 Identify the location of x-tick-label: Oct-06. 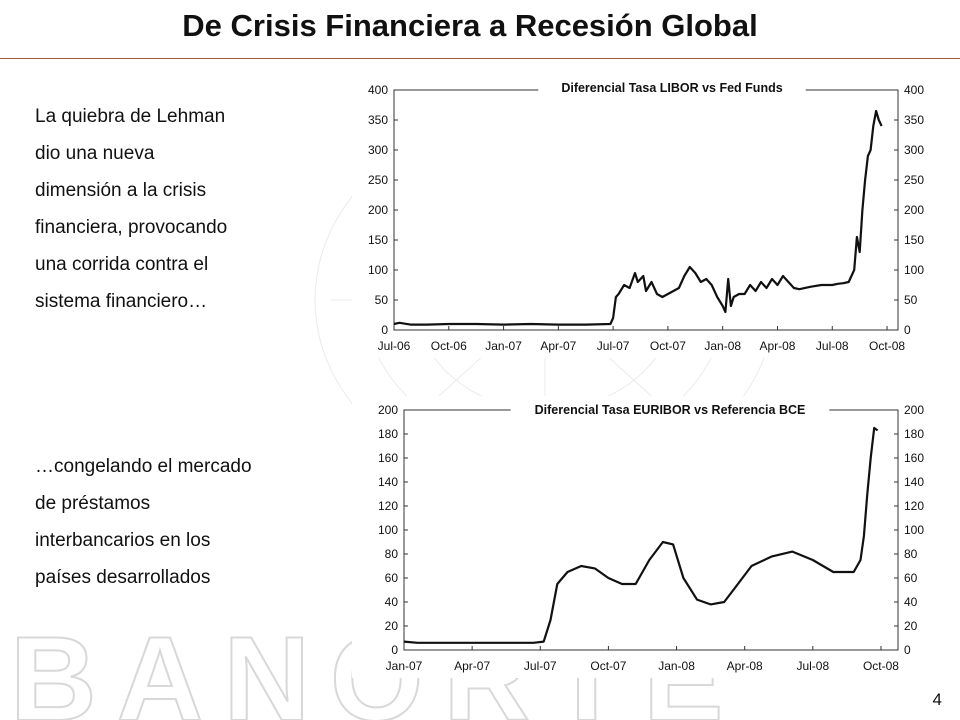
(449, 346).